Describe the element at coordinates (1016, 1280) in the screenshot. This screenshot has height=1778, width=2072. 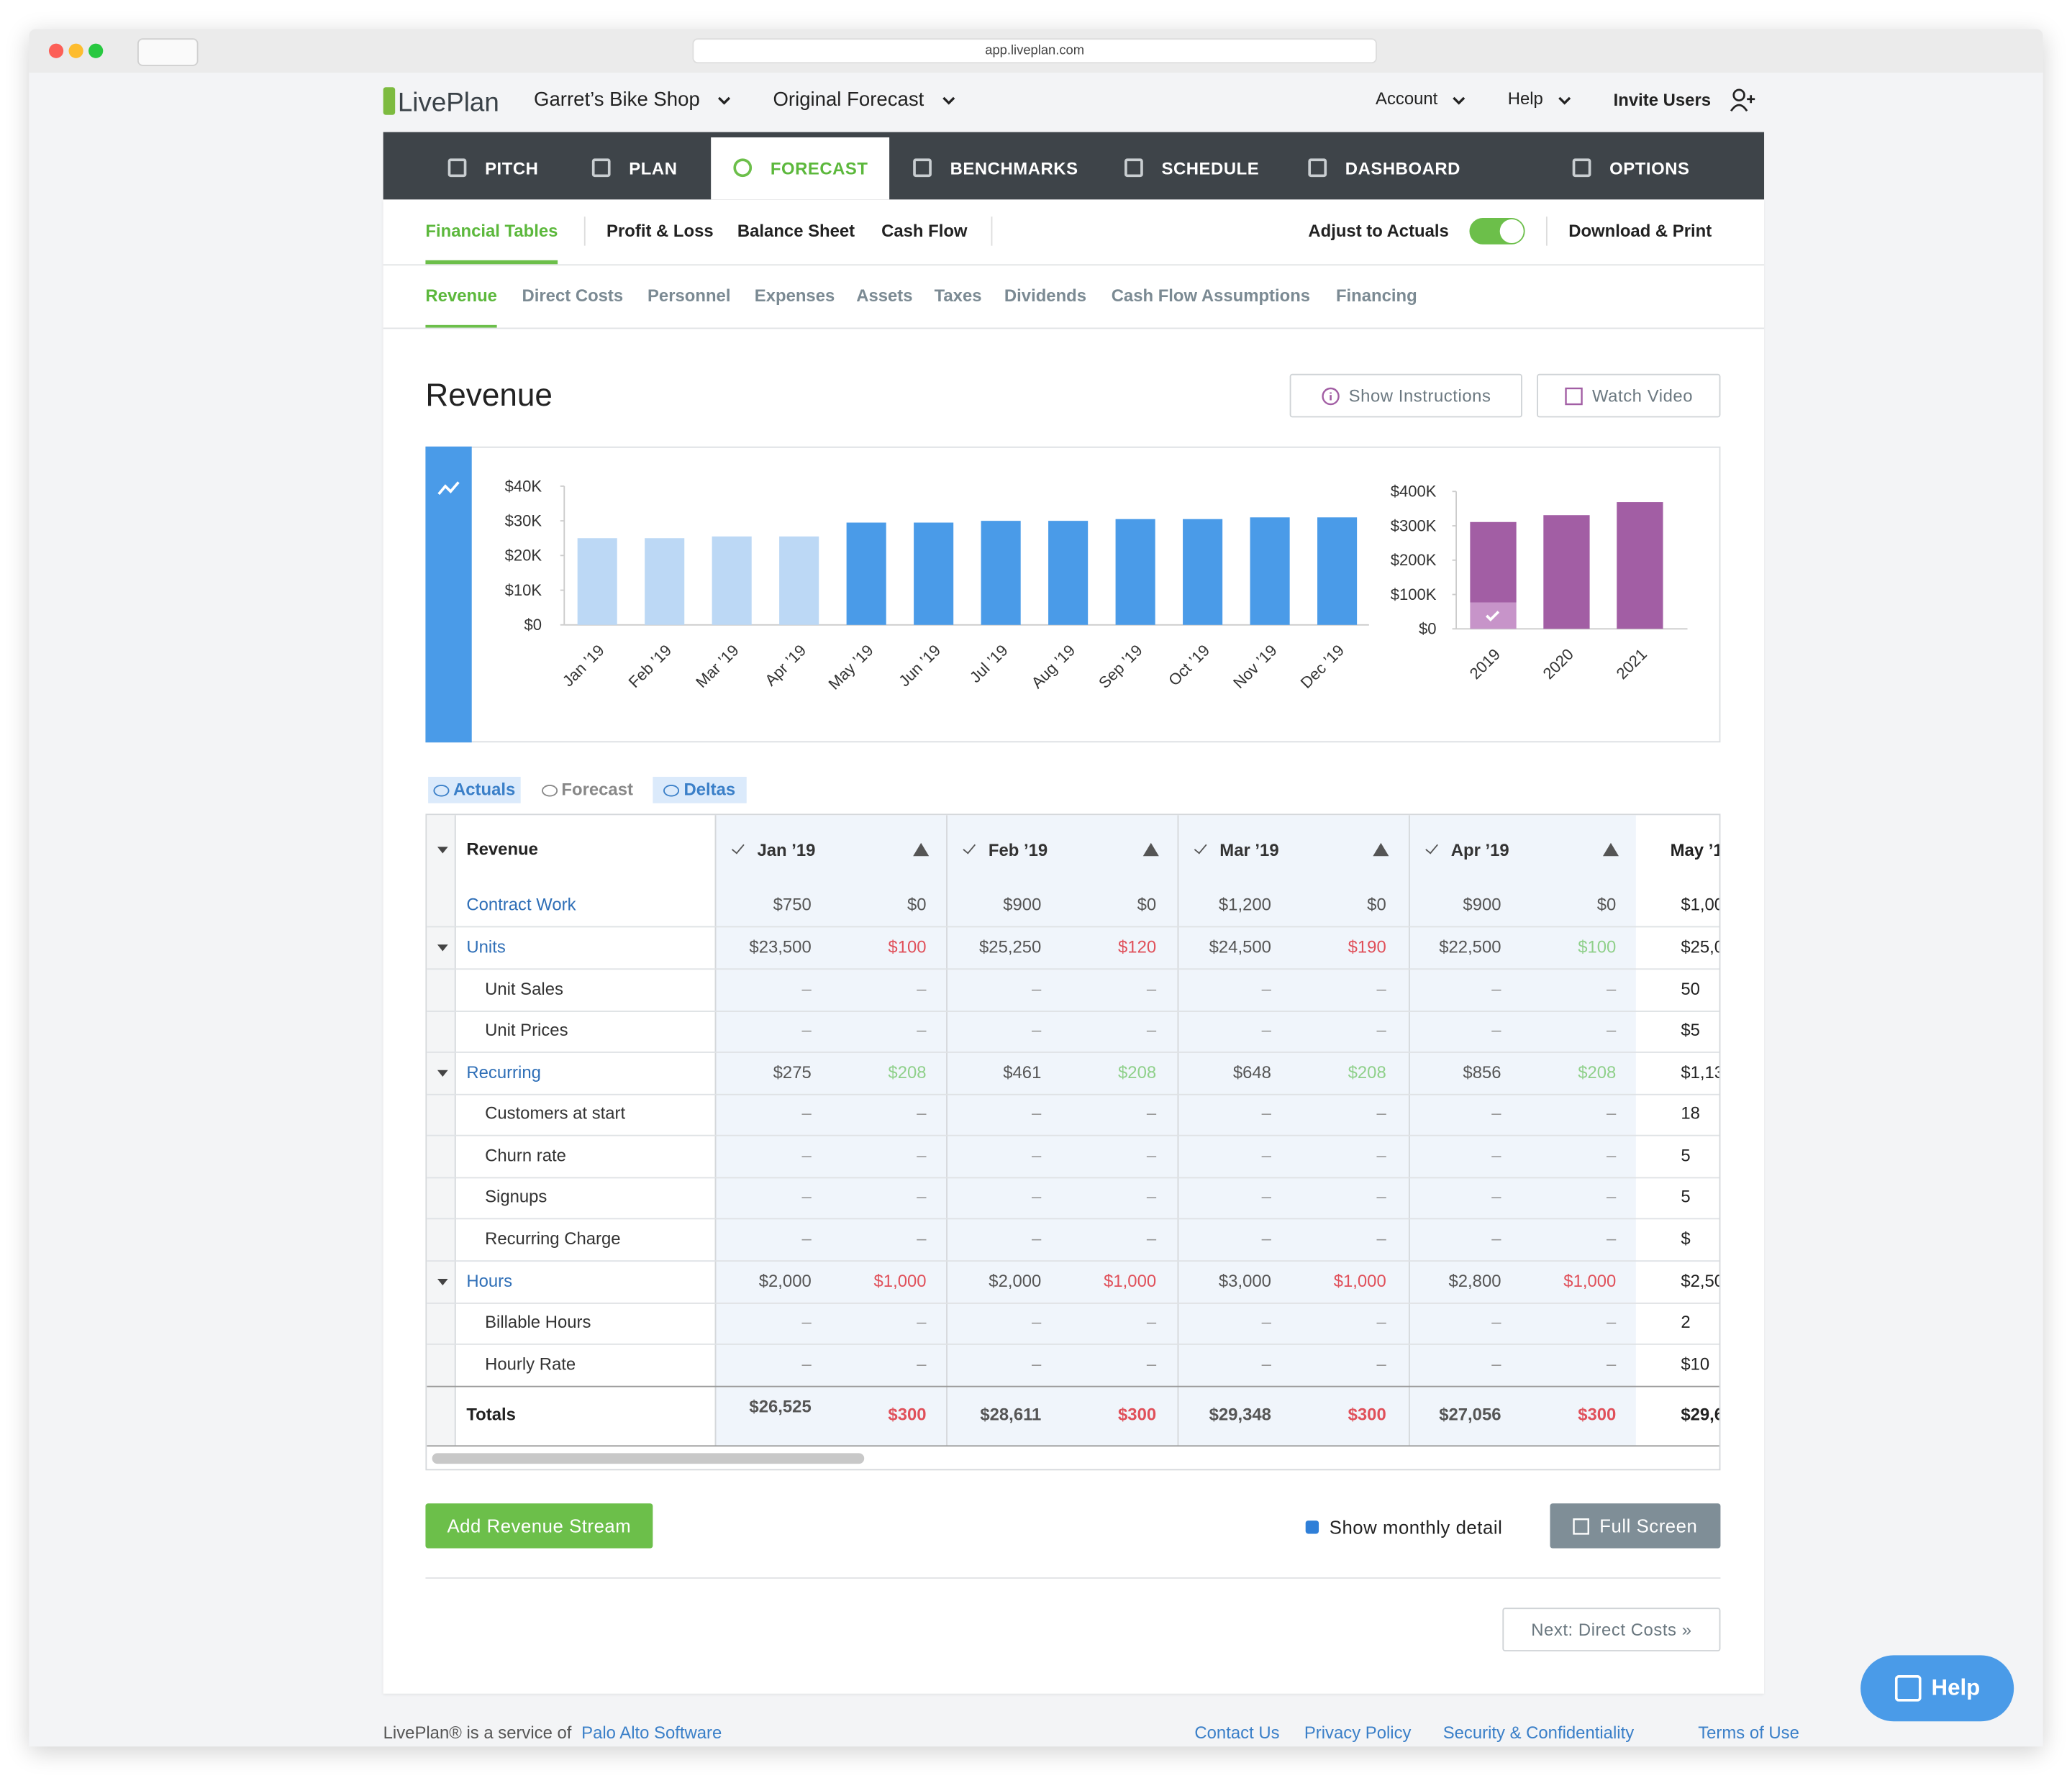
I see `value-cell: $2,000` at that location.